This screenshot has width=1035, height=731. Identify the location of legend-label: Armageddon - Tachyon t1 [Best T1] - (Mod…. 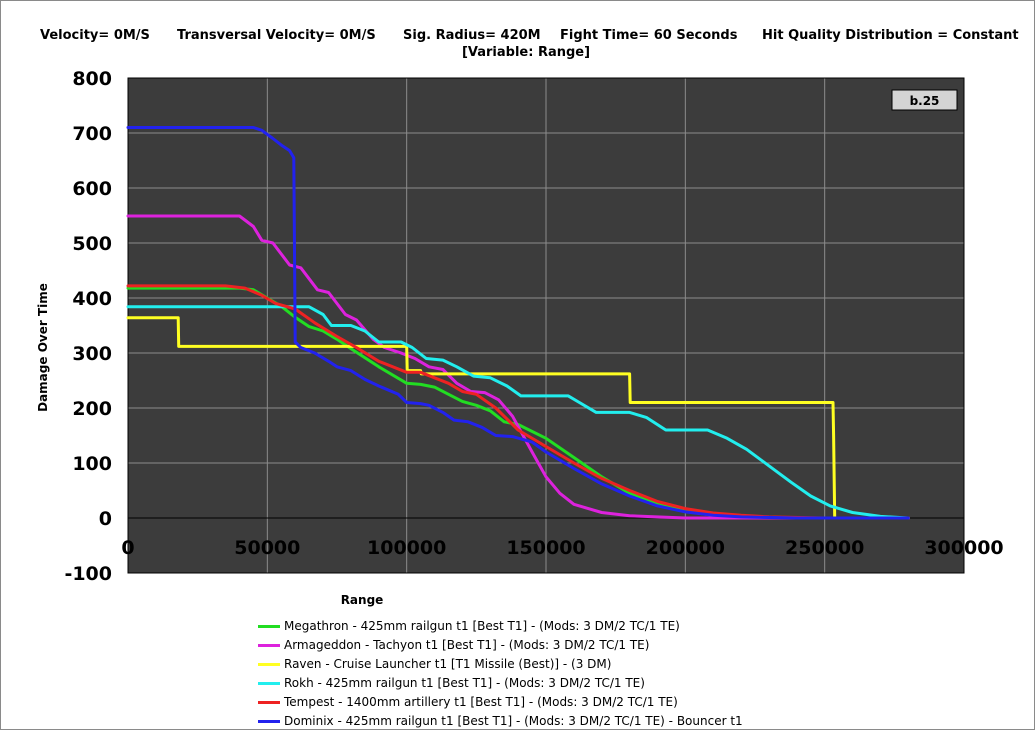
(467, 645).